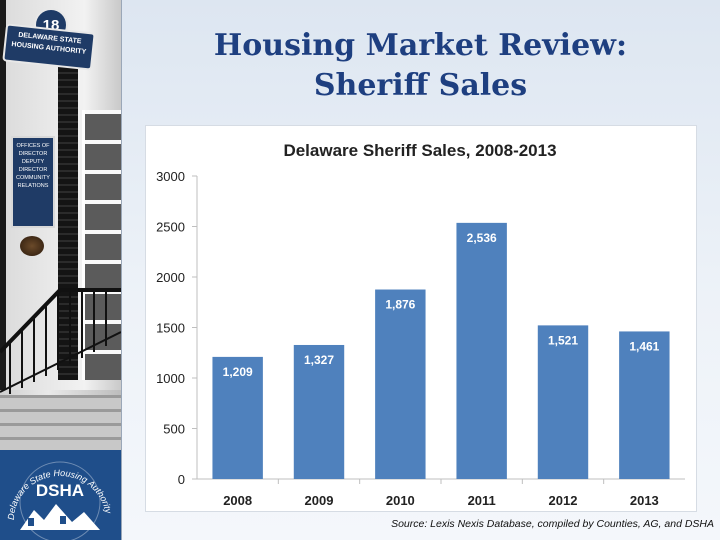  Describe the element at coordinates (237, 417) in the screenshot. I see `bar-2008` at that location.